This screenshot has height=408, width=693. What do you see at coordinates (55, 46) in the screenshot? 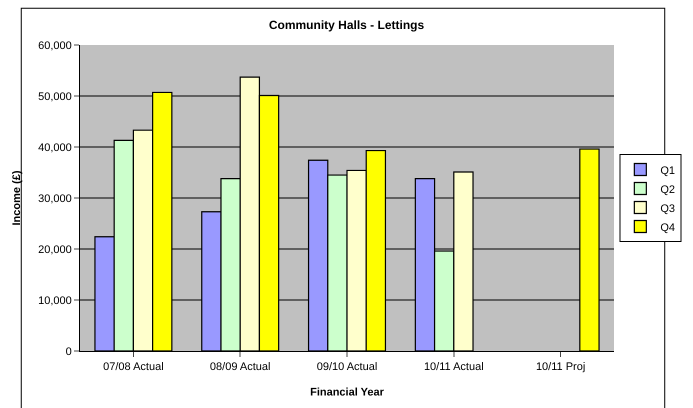
I see `y-tick-label: 60,000` at bounding box center [55, 46].